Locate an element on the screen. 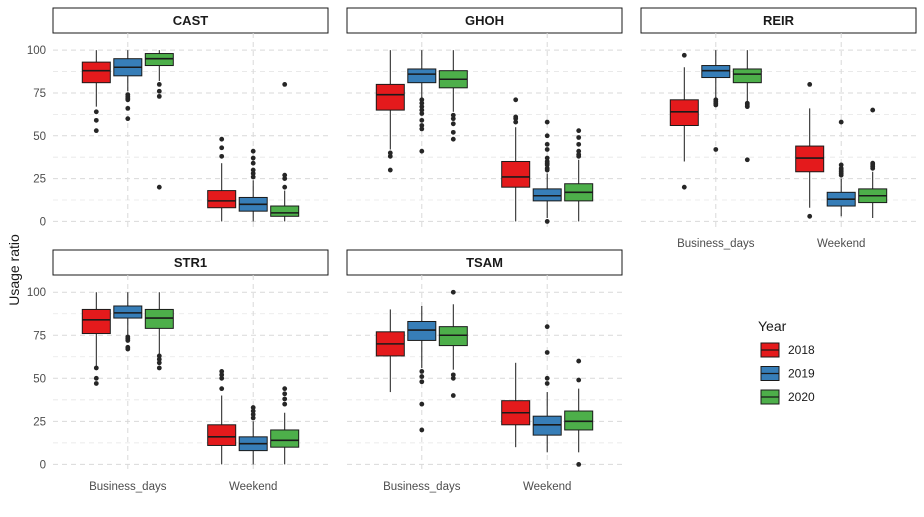 Image resolution: width=924 pixels, height=517 pixels. facet-strip-label: STR1 is located at coordinates (190, 262).